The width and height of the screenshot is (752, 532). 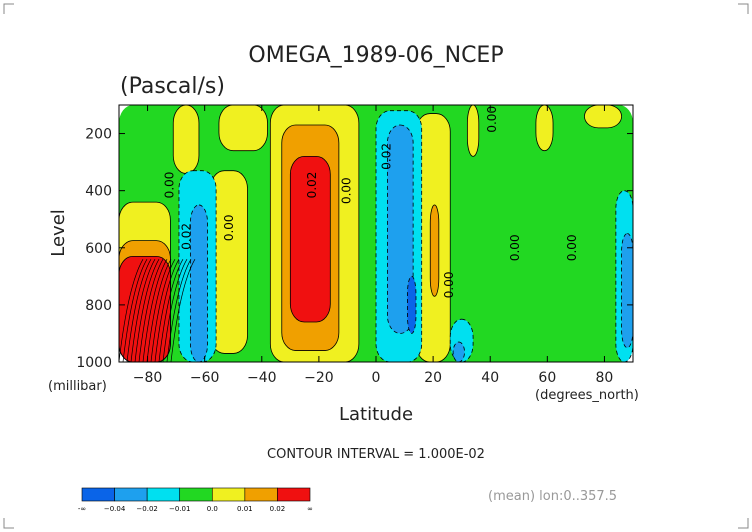 I want to click on dense-contour-lines, so click(x=157, y=310).